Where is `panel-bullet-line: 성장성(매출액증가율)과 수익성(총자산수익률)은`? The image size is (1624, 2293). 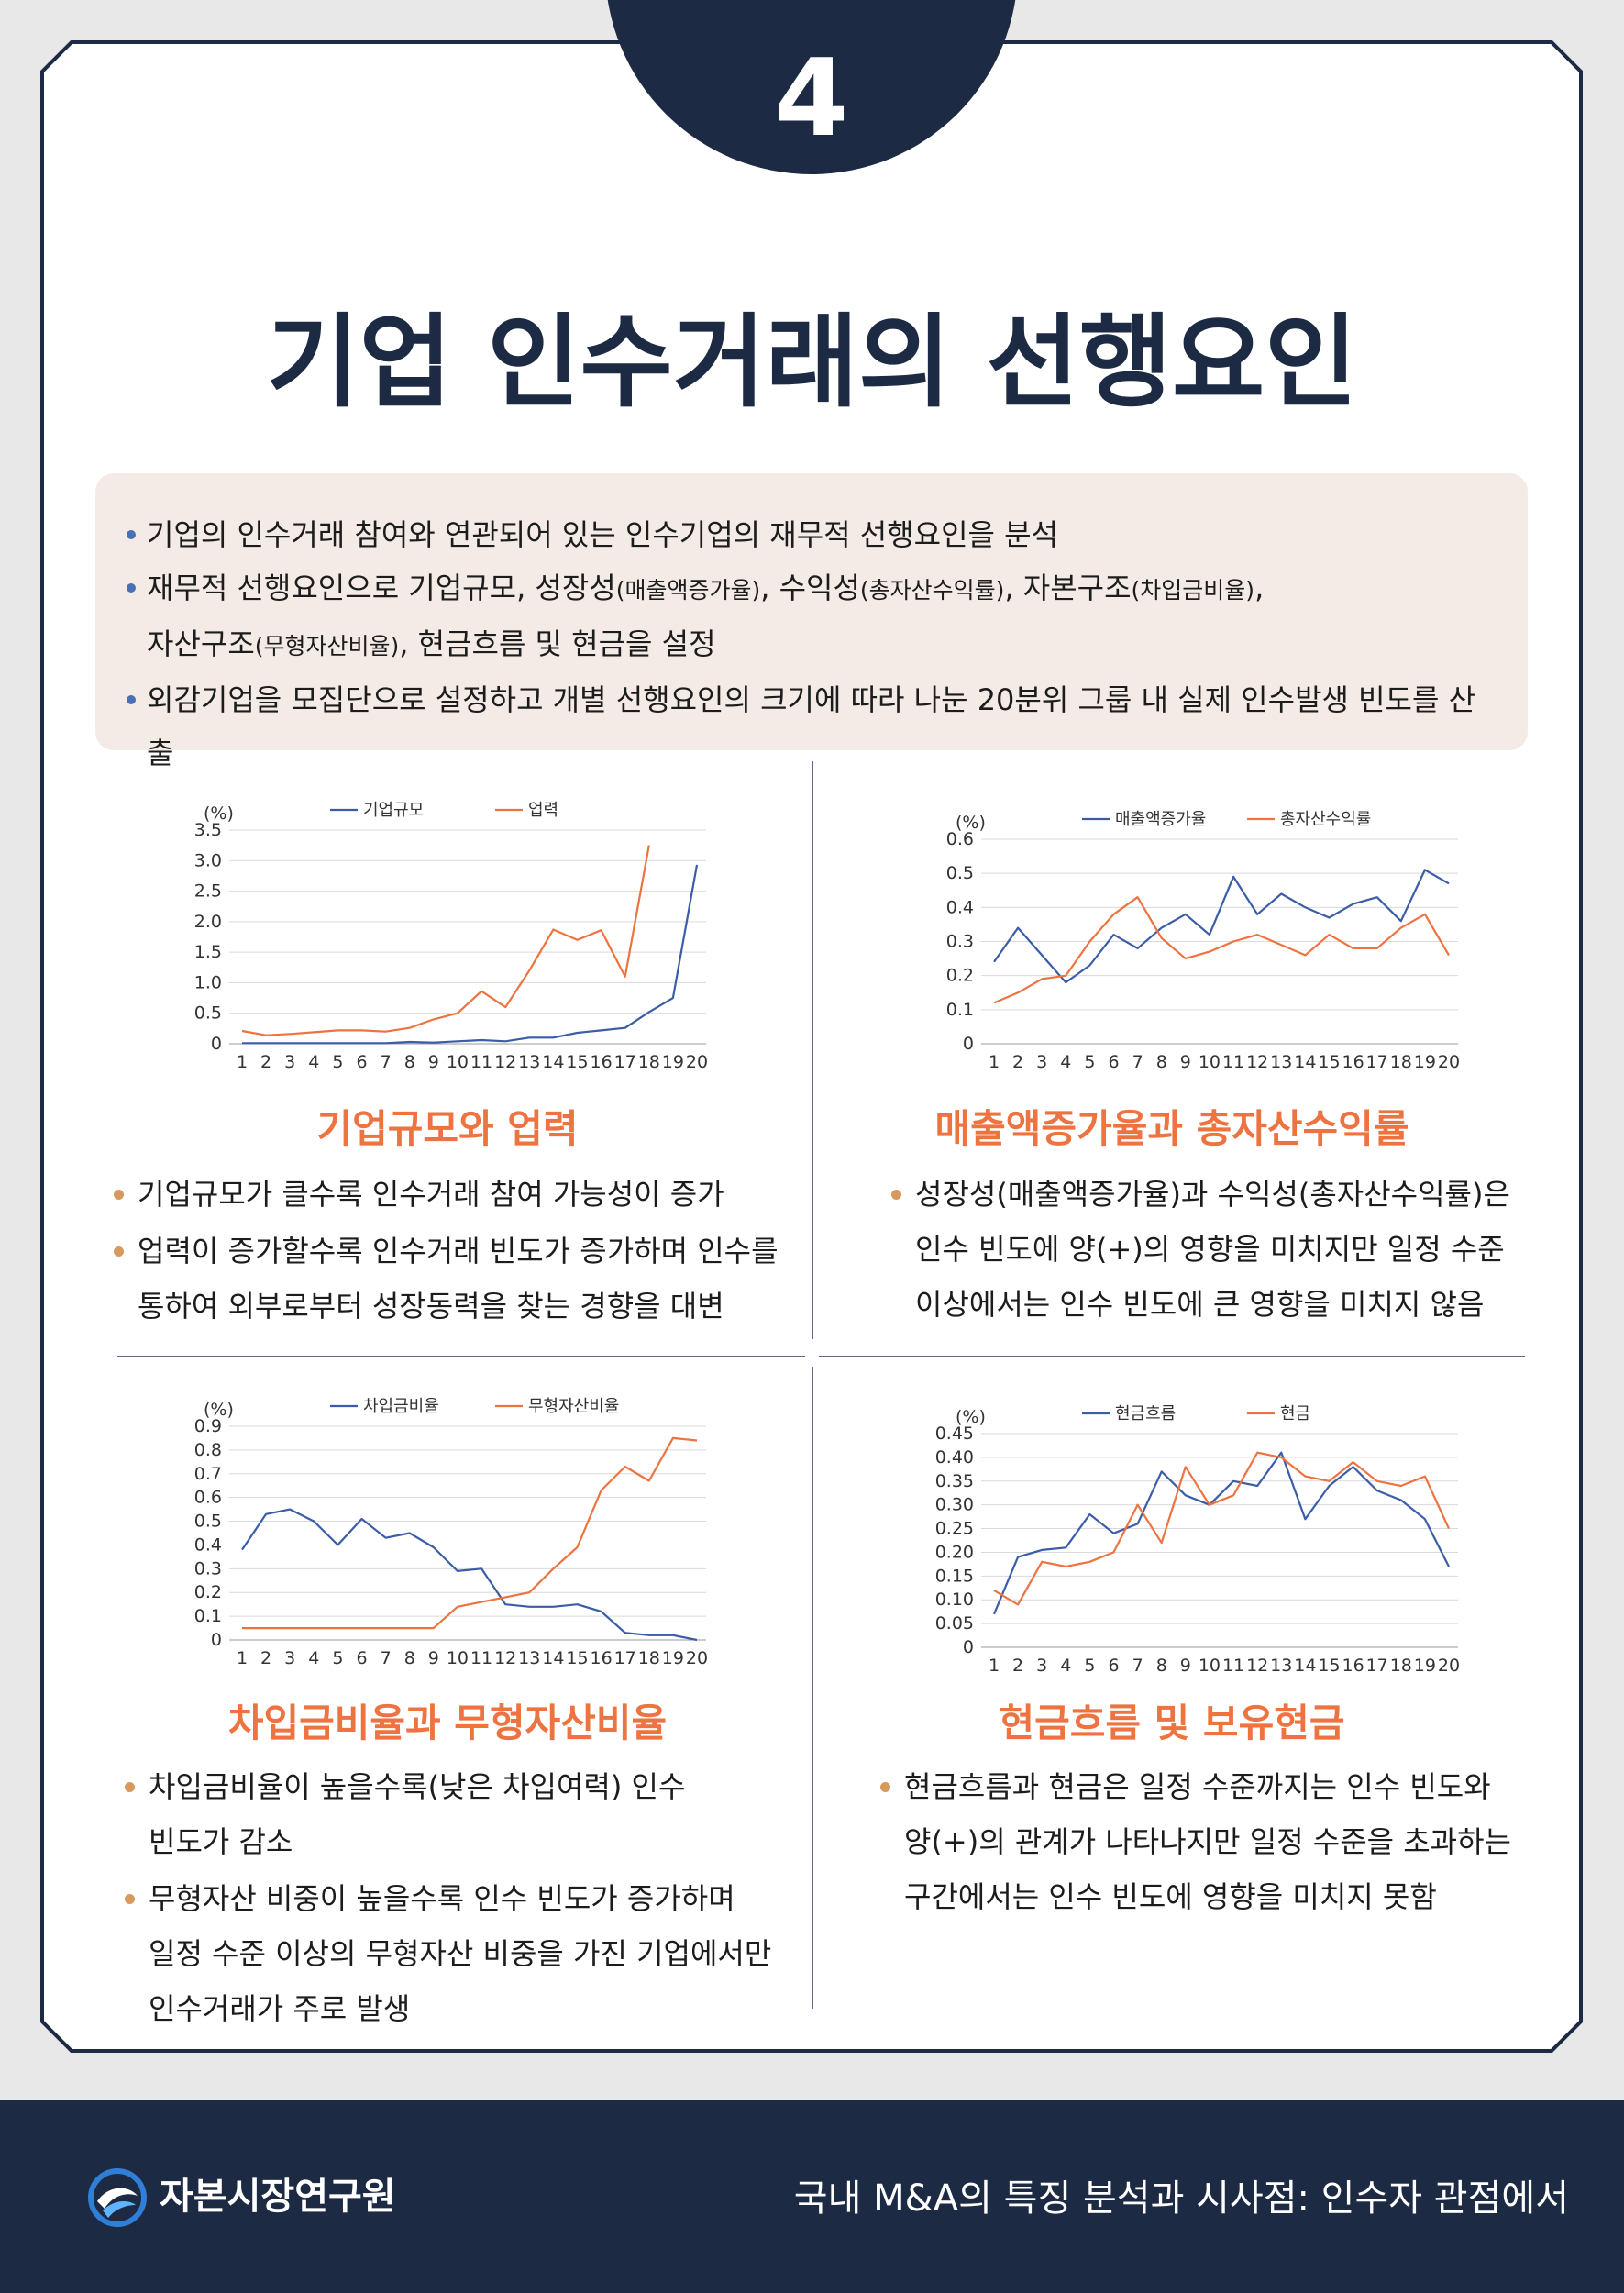
panel-bullet-line: 성장성(매출액증가율)과 수익성(총자산수익률)은 is located at coordinates (1212, 1194).